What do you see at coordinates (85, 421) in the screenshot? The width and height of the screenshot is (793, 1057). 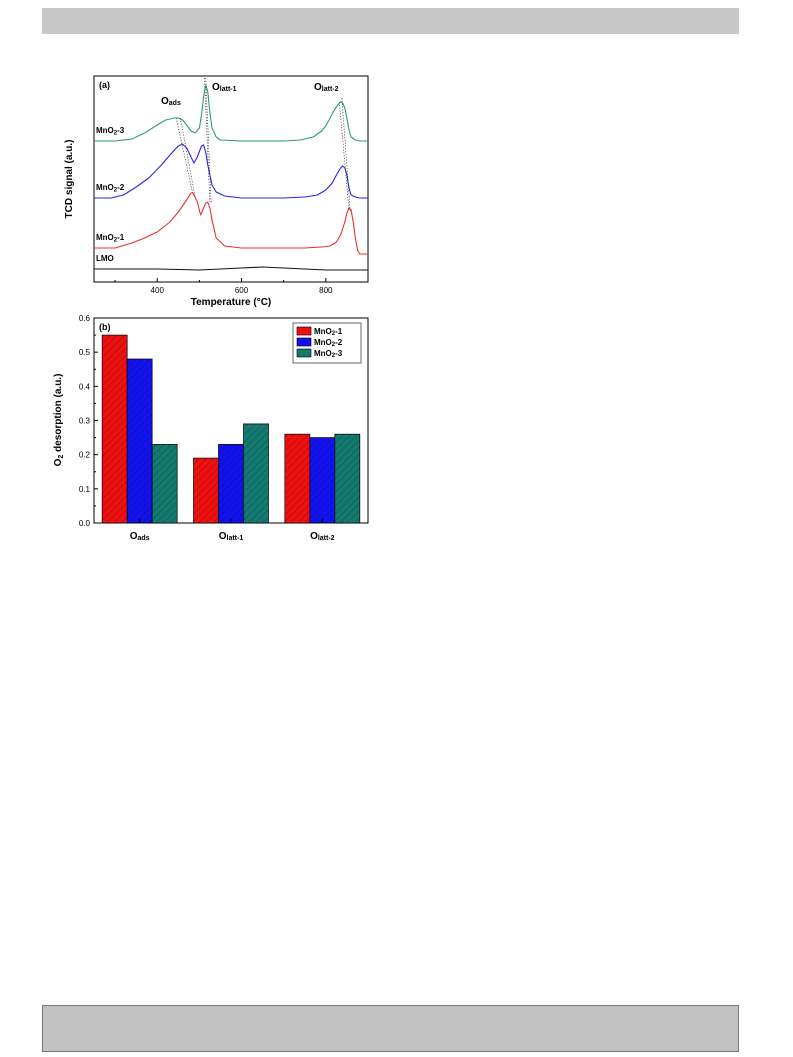 I see `y-tick-label: 0.3` at bounding box center [85, 421].